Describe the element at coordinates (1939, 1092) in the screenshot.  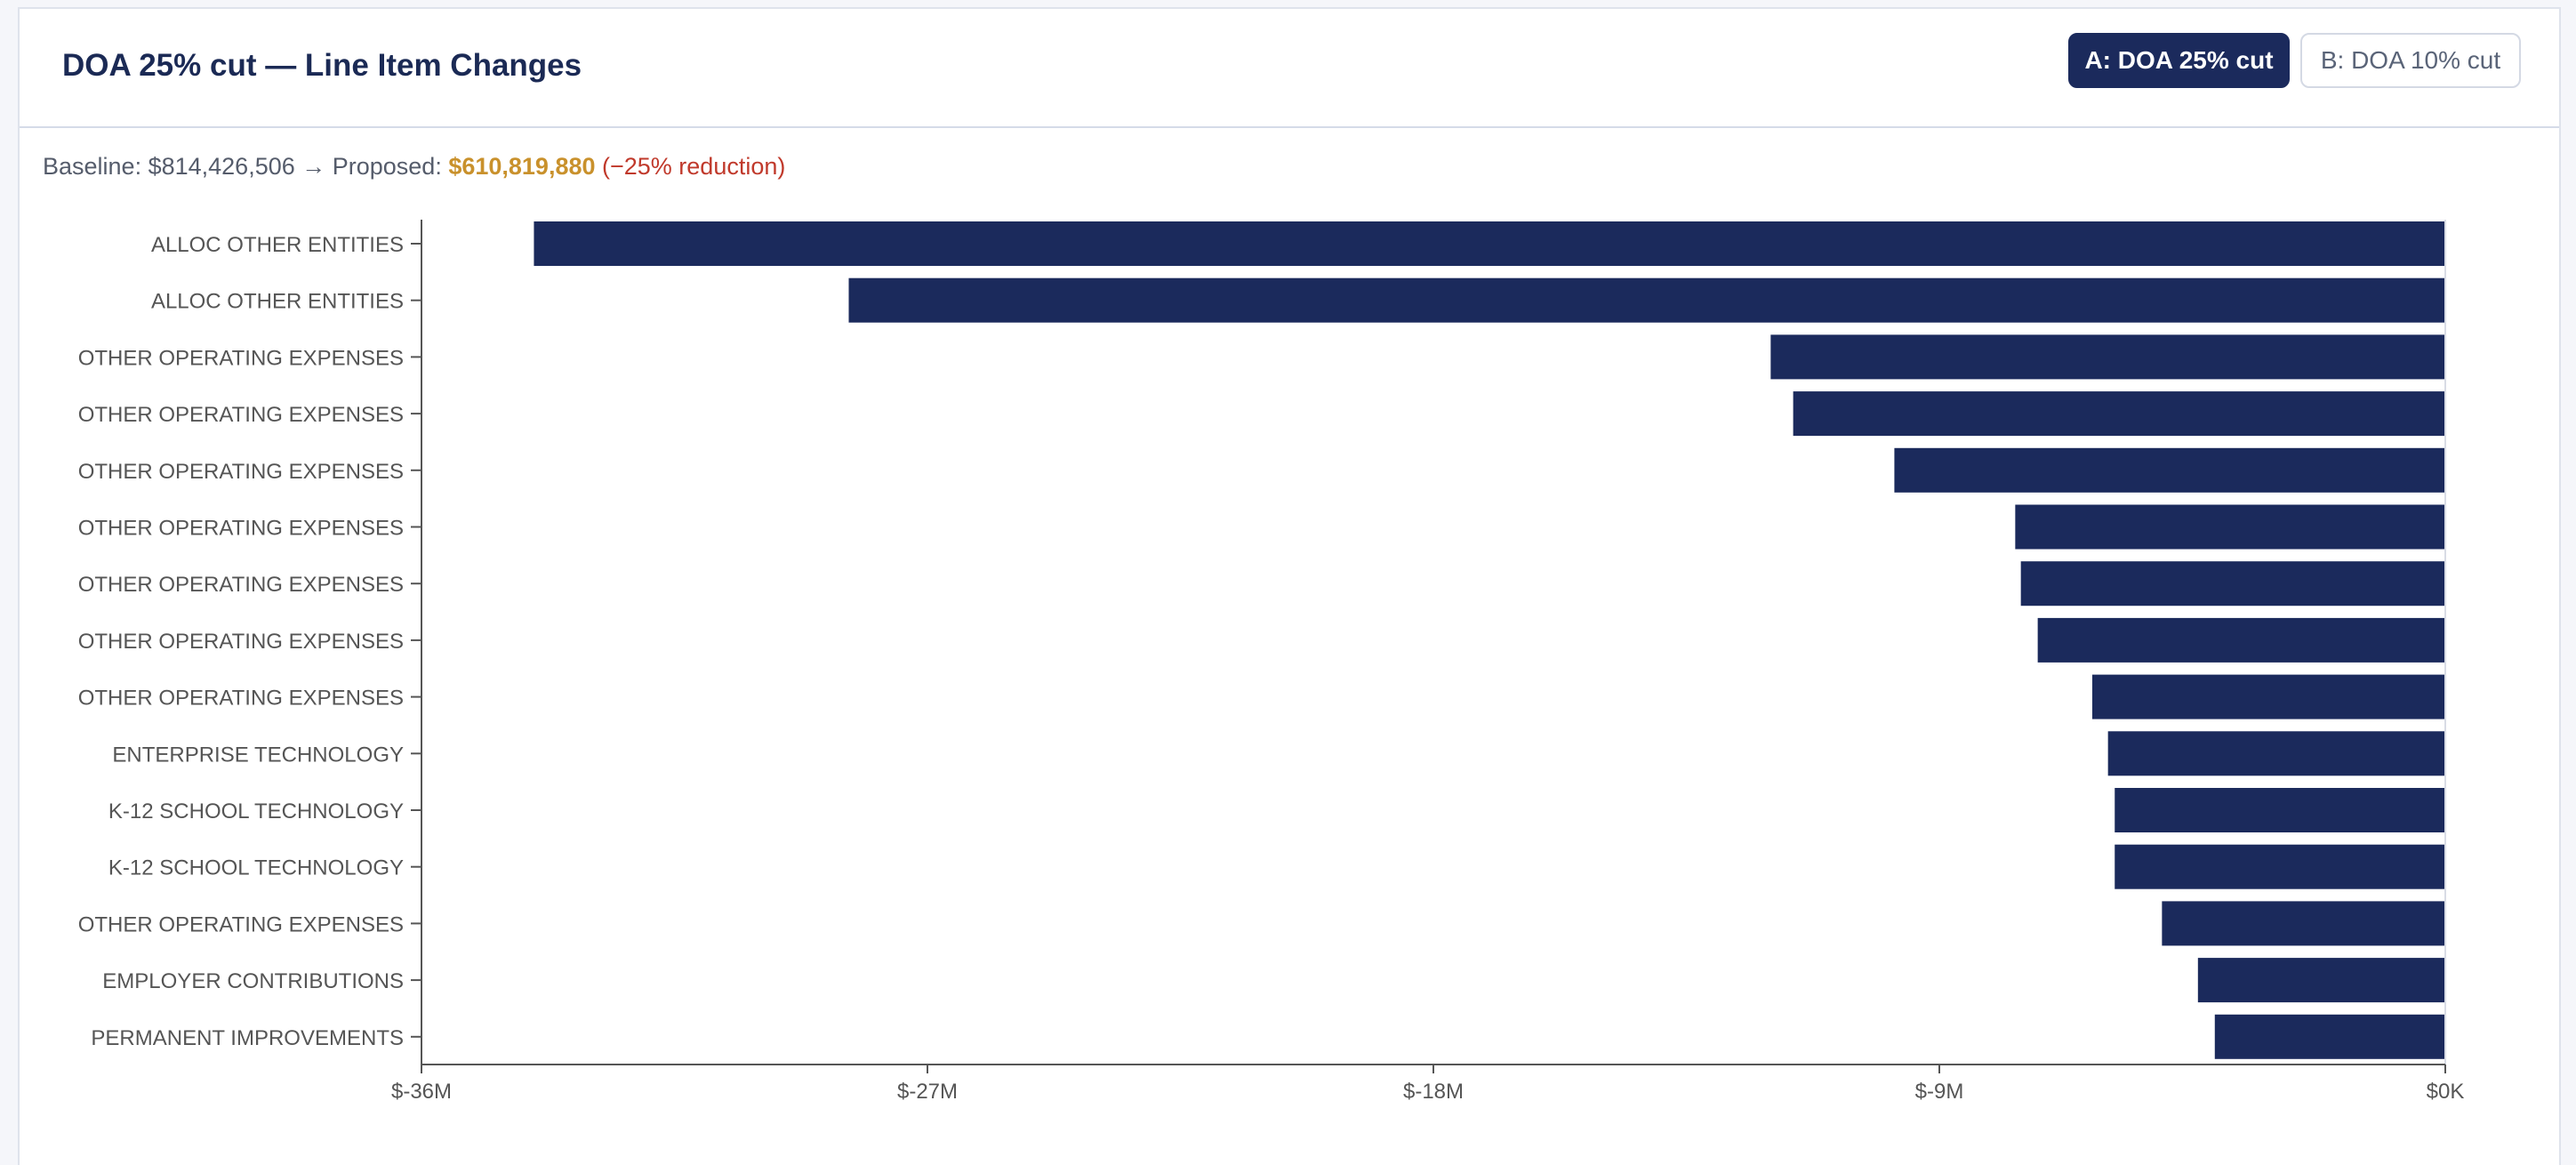
I see `x-tick-label: $-9M` at that location.